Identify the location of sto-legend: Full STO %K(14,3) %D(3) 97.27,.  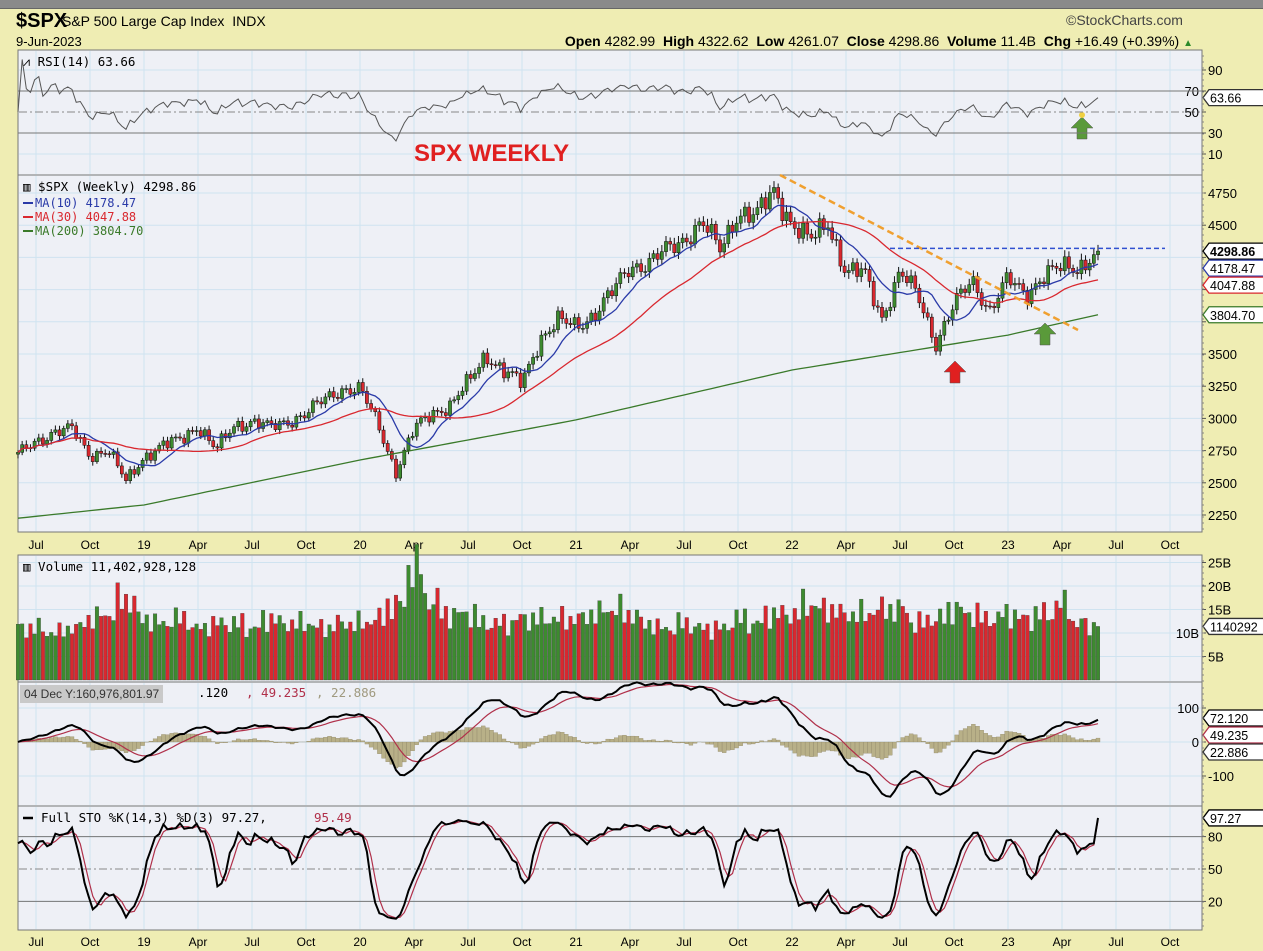
(154, 817).